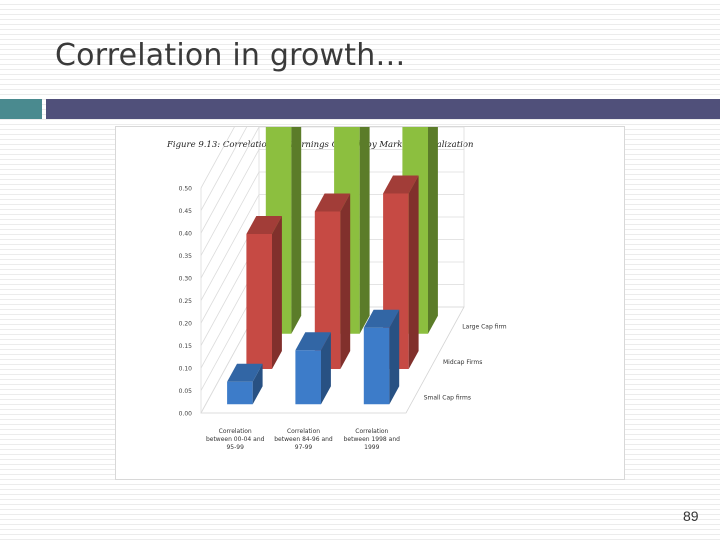 This screenshot has height=540, width=720. Describe the element at coordinates (186, 391) in the screenshot. I see `y-tick-label: 0.05` at that location.